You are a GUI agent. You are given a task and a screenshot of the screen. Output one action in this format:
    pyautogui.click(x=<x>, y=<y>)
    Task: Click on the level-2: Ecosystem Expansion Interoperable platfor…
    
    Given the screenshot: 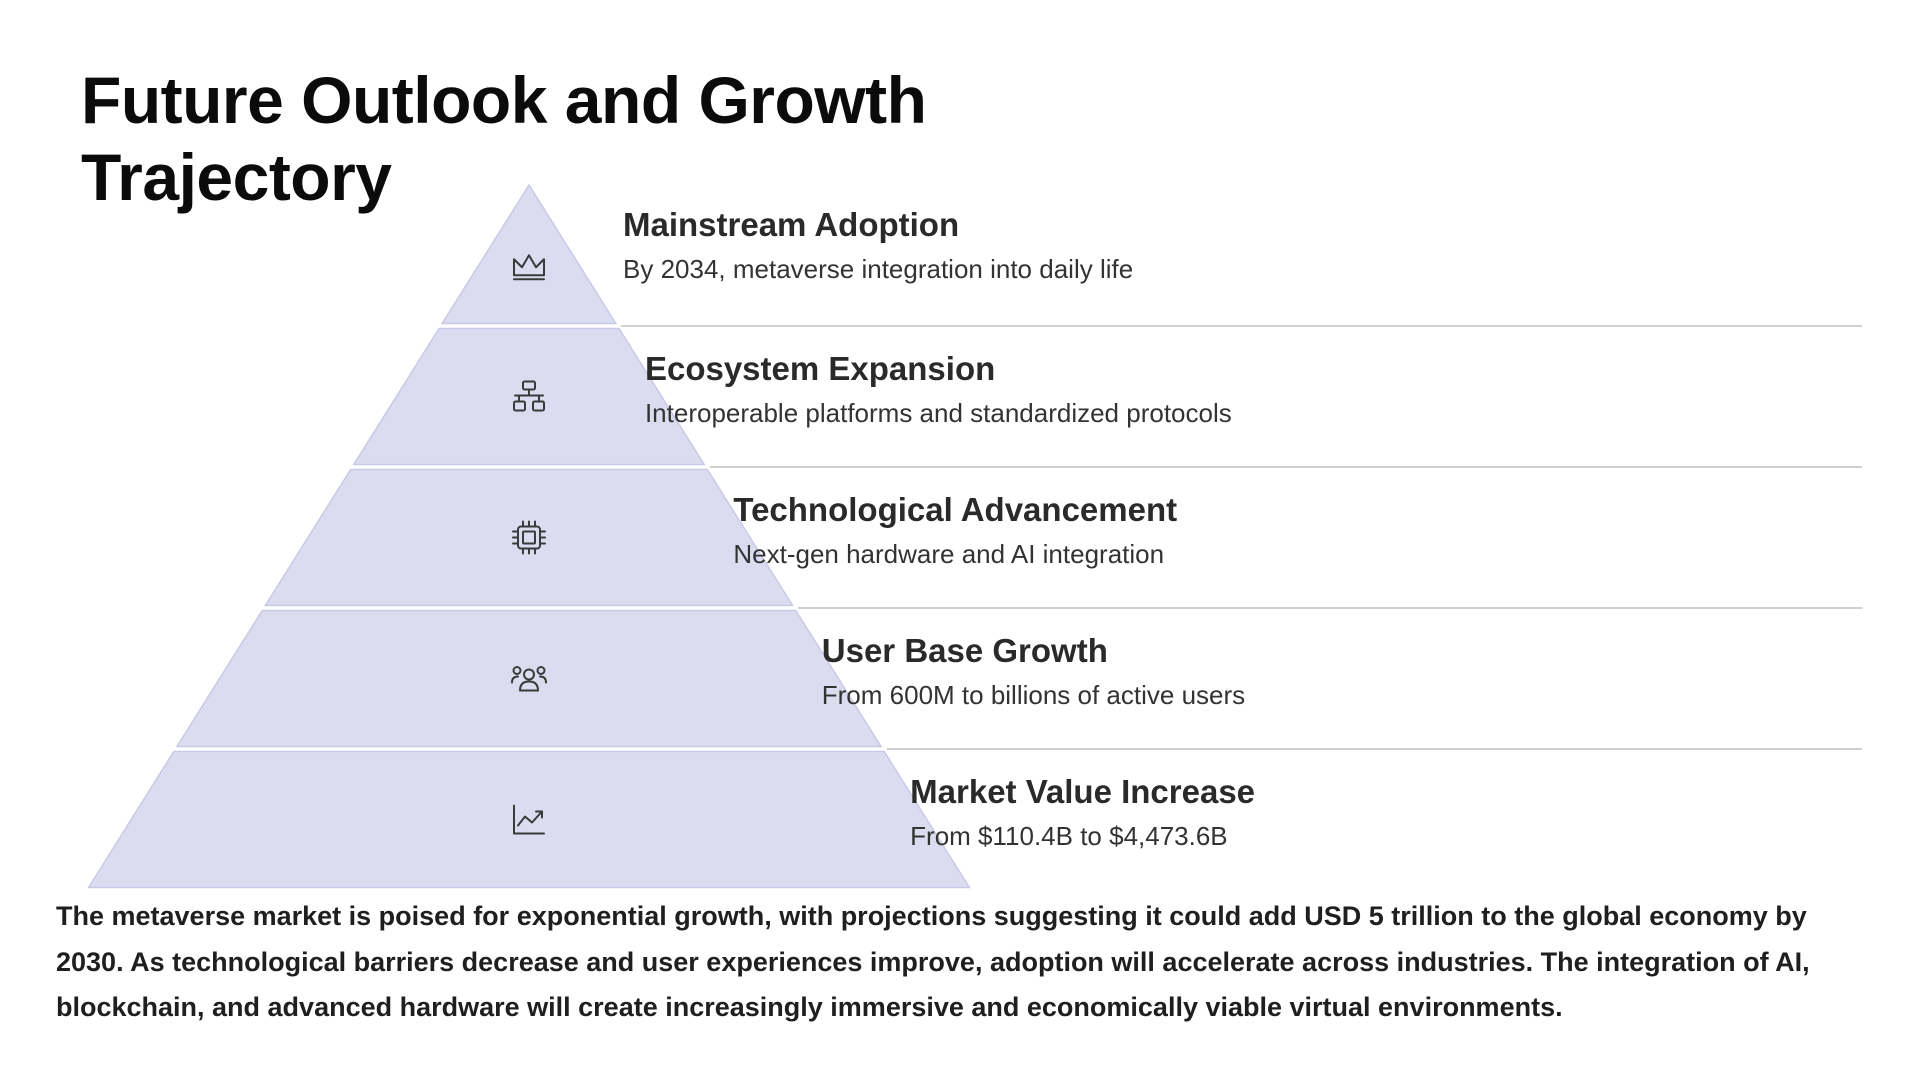 What is the action you would take?
    pyautogui.click(x=938, y=389)
    